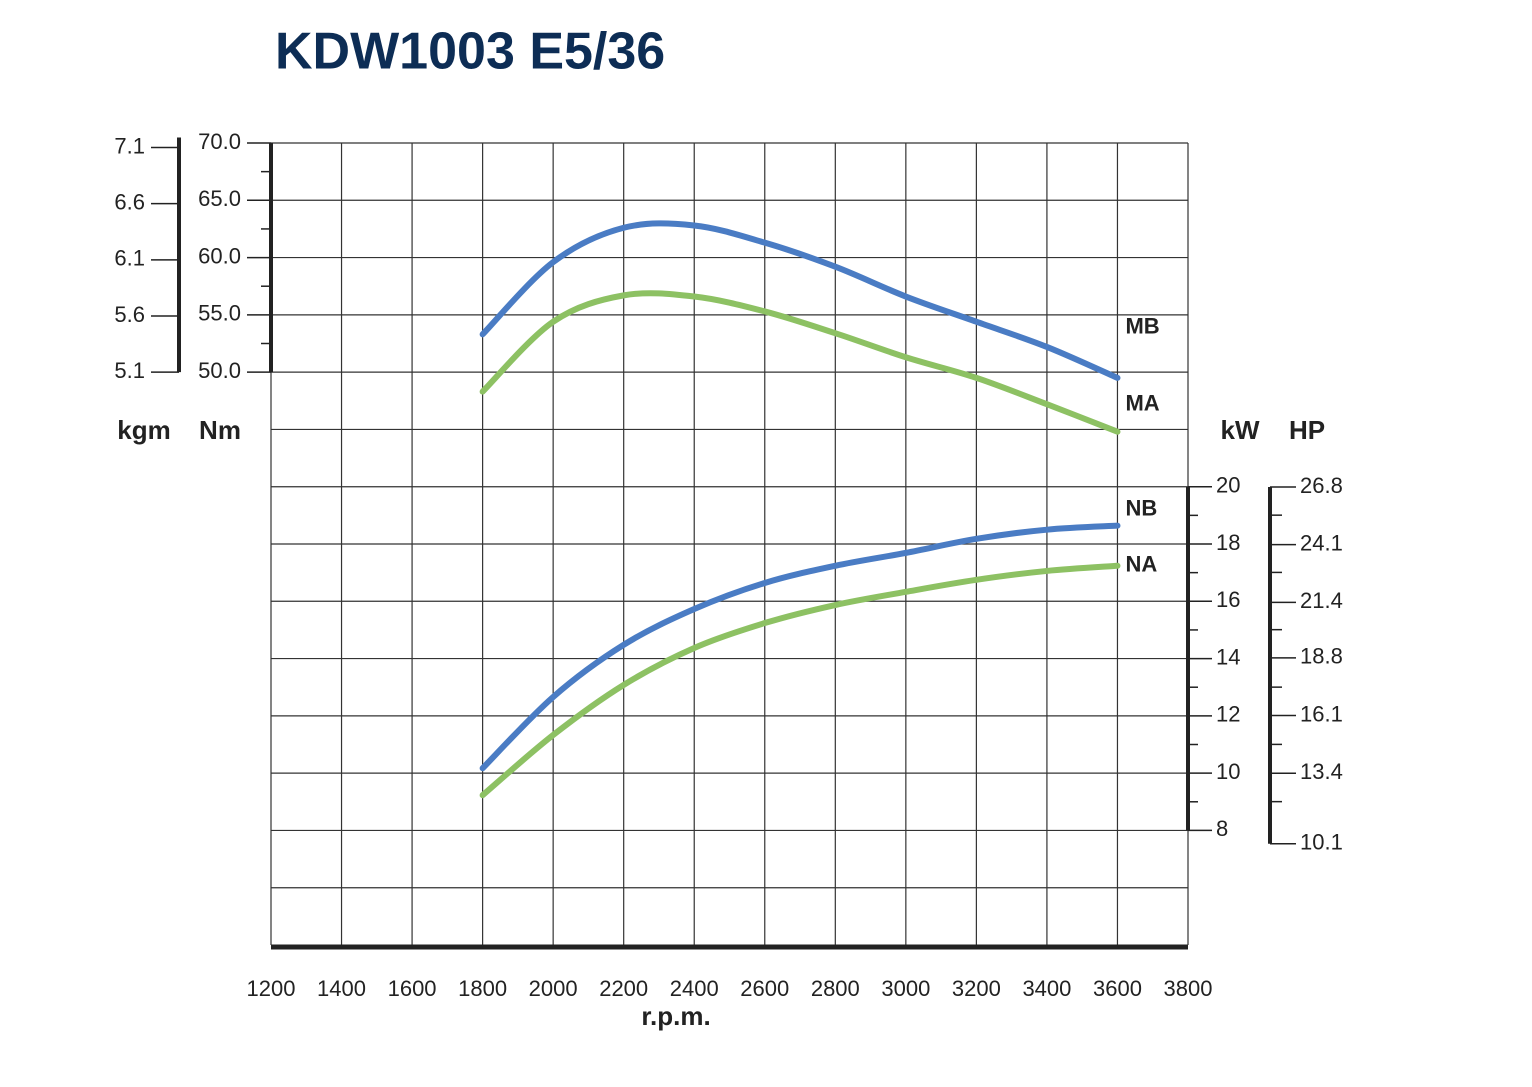 Image resolution: width=1532 pixels, height=1087 pixels. I want to click on kgm-tick-label: 7.1, so click(129, 145).